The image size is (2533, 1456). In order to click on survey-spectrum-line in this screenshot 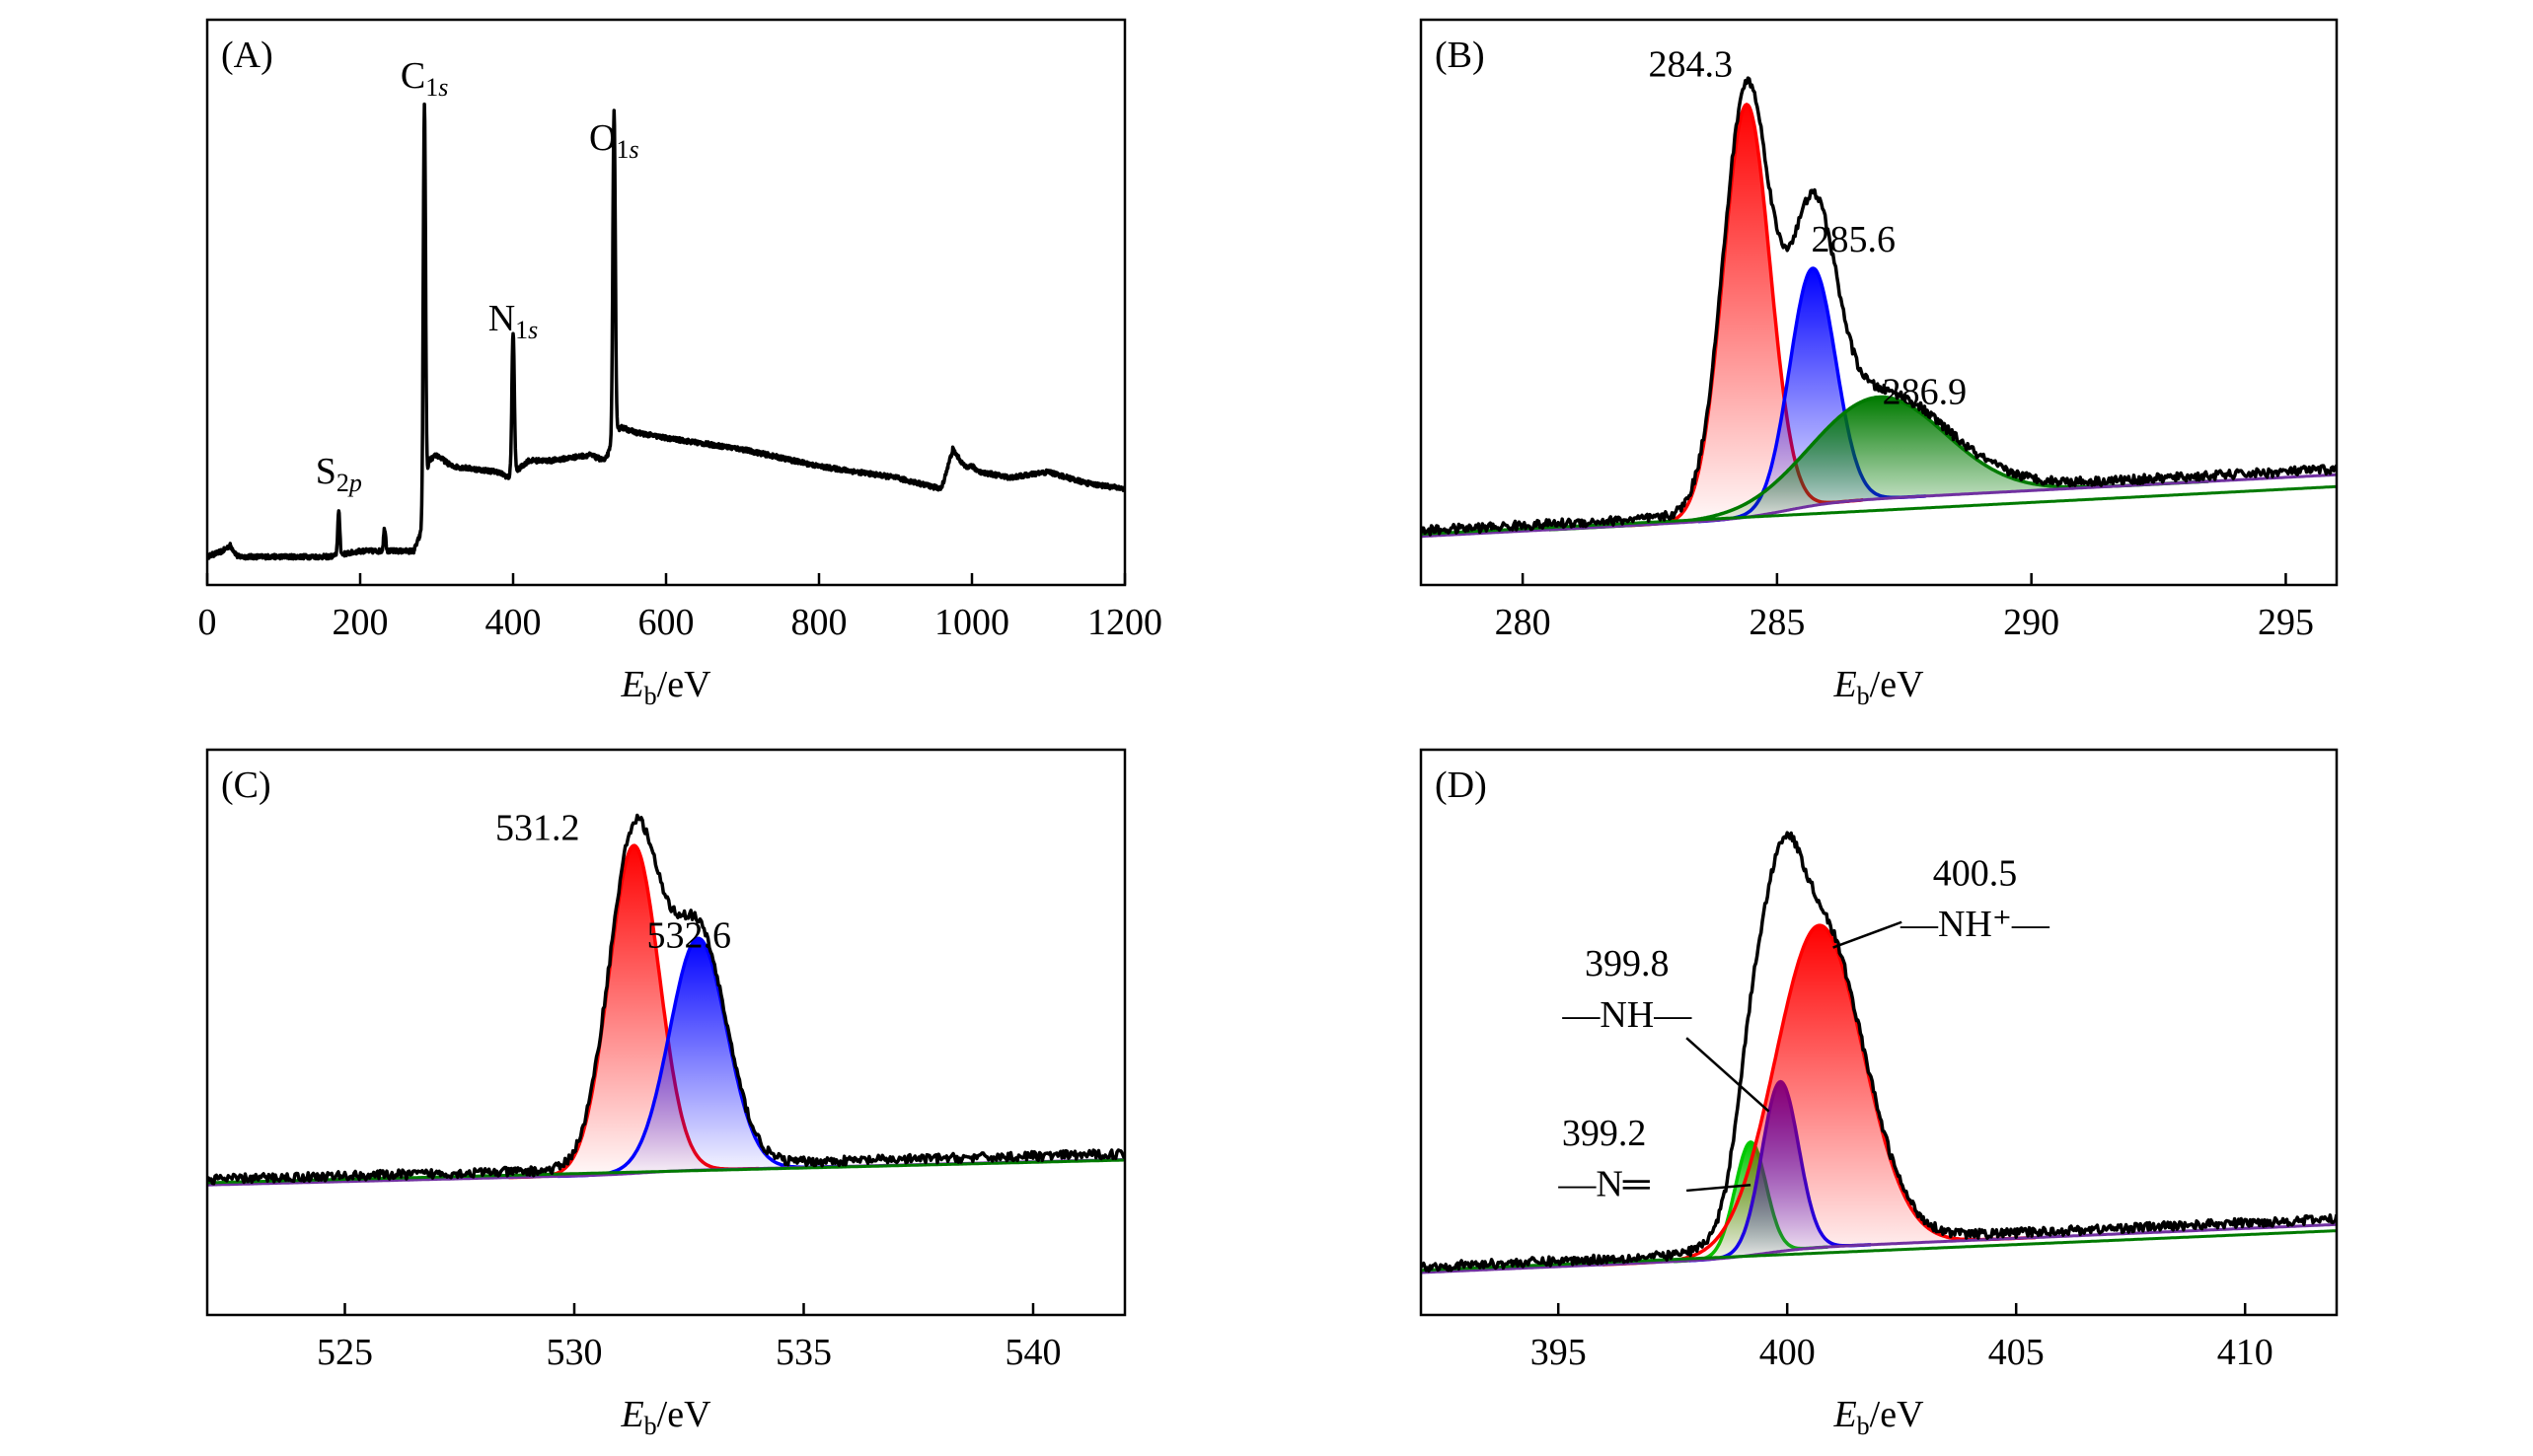, I will do `click(666, 331)`.